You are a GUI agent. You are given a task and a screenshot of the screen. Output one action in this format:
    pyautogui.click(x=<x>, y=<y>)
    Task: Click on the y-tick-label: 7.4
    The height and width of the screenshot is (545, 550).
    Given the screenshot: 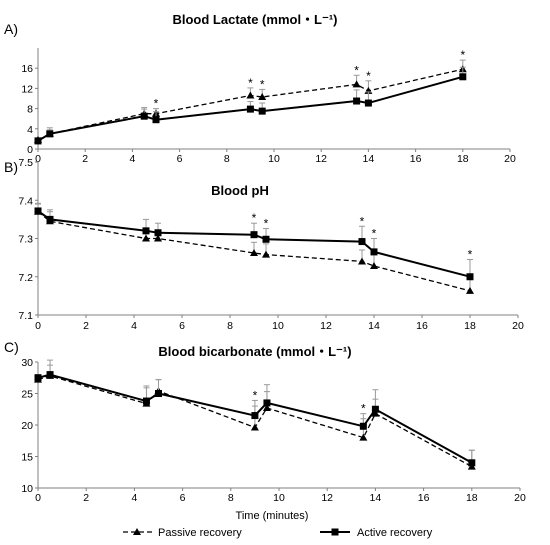 What is the action you would take?
    pyautogui.click(x=25, y=201)
    